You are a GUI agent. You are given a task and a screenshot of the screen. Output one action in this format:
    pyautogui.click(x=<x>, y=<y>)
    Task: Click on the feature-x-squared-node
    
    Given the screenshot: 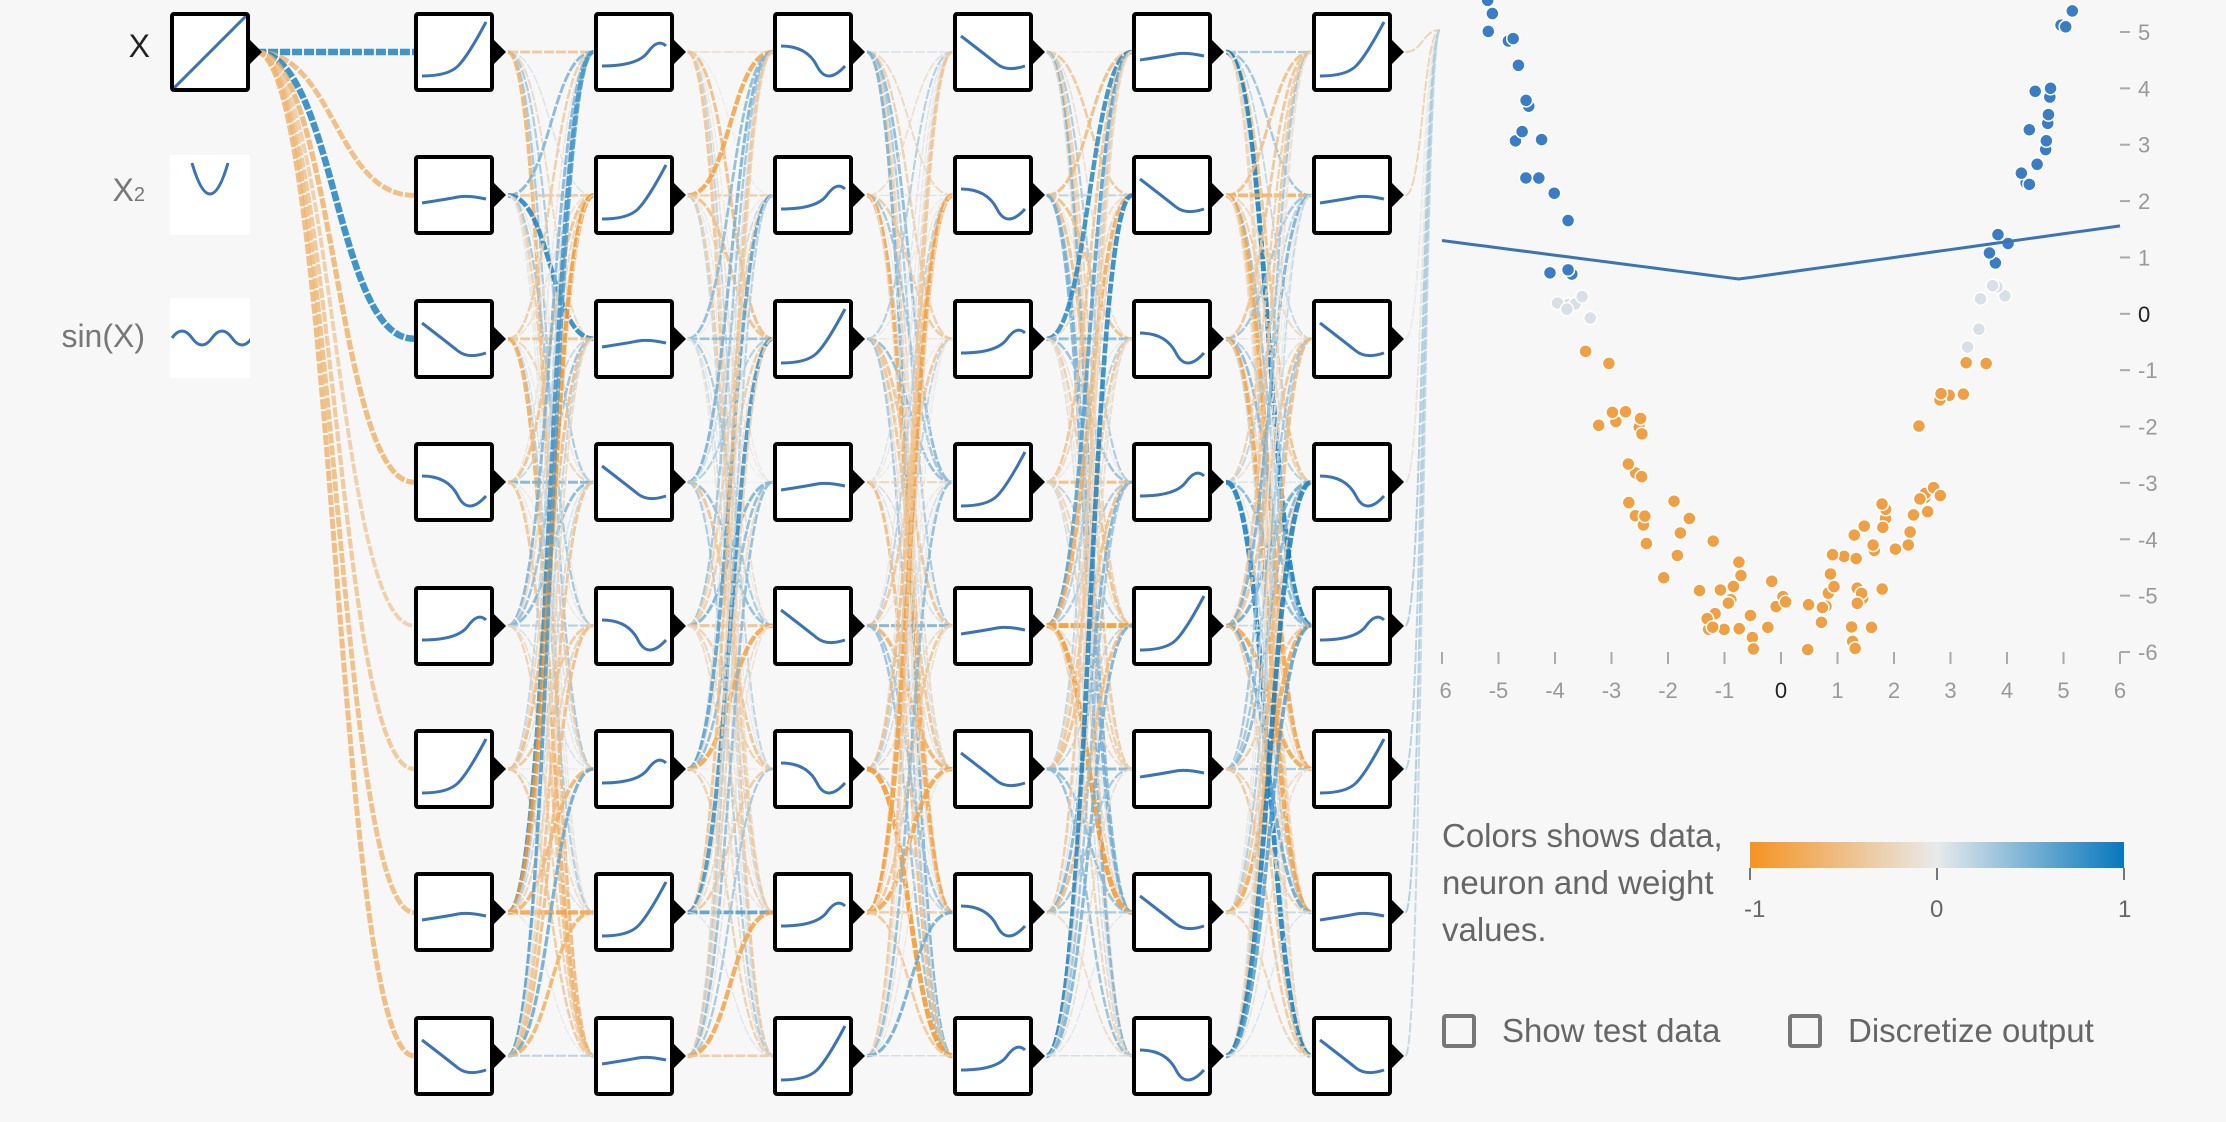 What is the action you would take?
    pyautogui.click(x=210, y=195)
    